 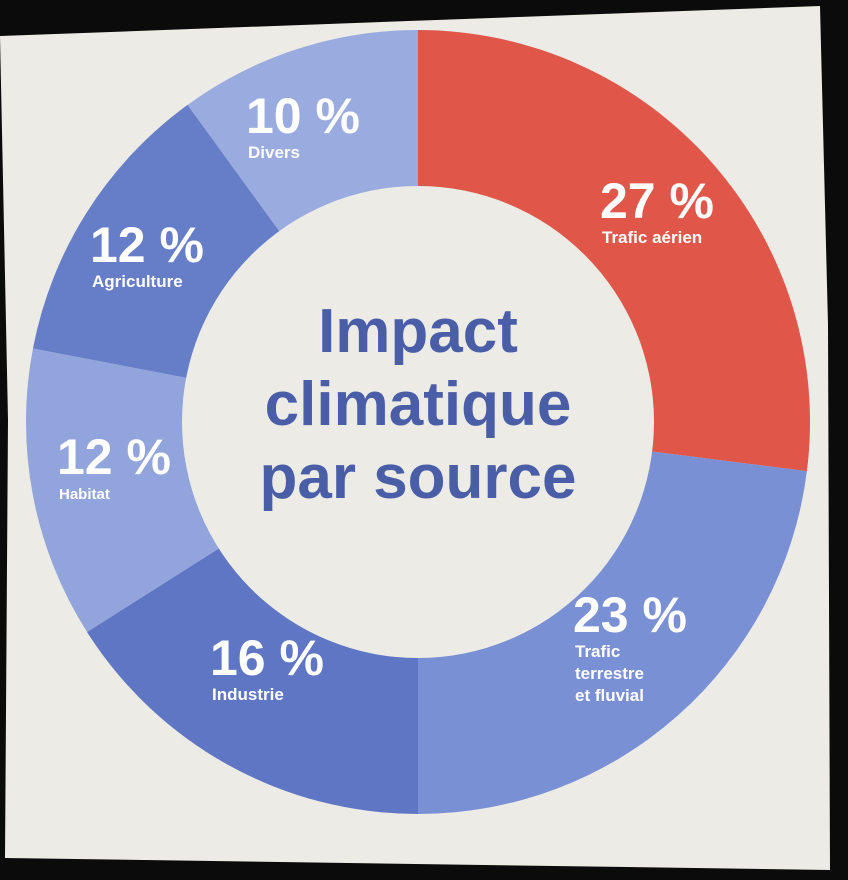 What do you see at coordinates (597, 651) in the screenshot?
I see `slice-category-label: Trafic` at bounding box center [597, 651].